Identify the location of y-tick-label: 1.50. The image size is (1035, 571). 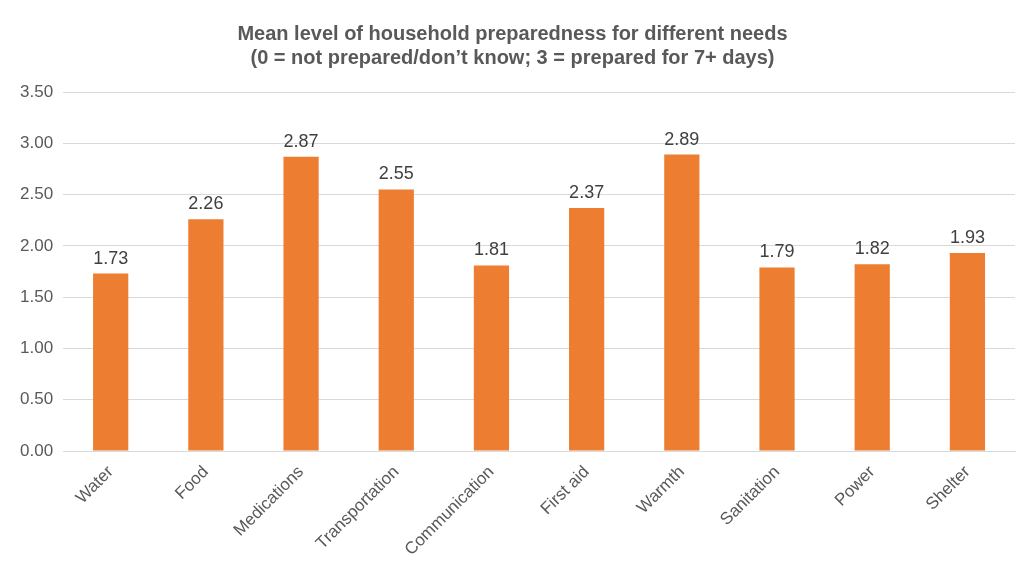
(36, 296).